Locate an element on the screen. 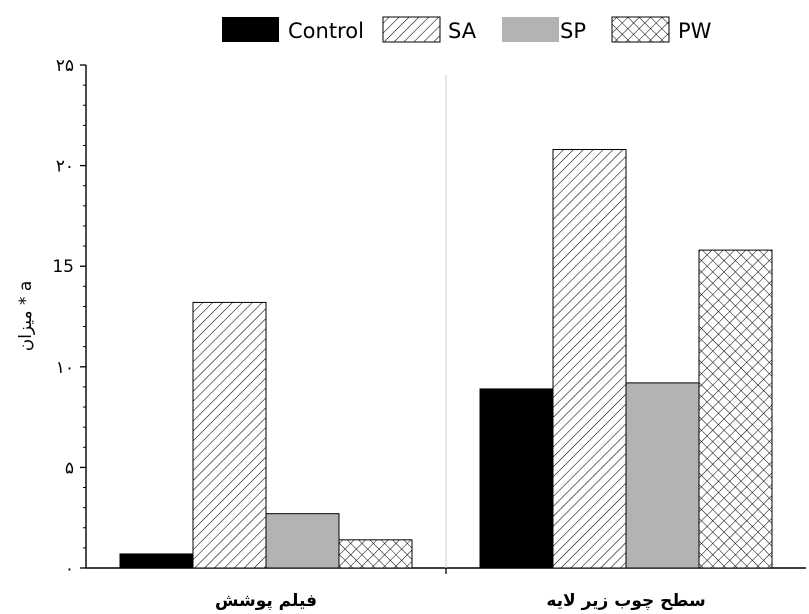  y-axis-label: میزان * a is located at coordinates (26, 316).